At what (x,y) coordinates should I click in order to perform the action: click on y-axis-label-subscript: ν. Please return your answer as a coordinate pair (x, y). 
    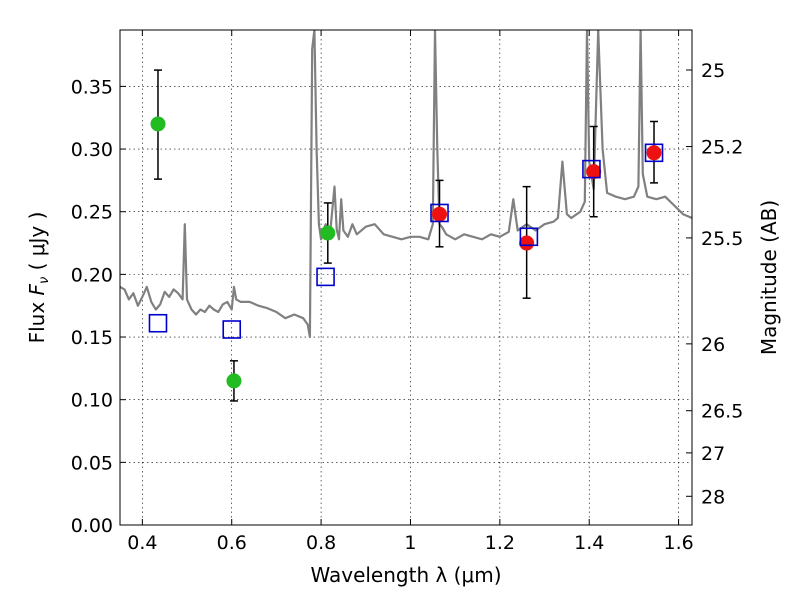
    Looking at the image, I should click on (44, 280).